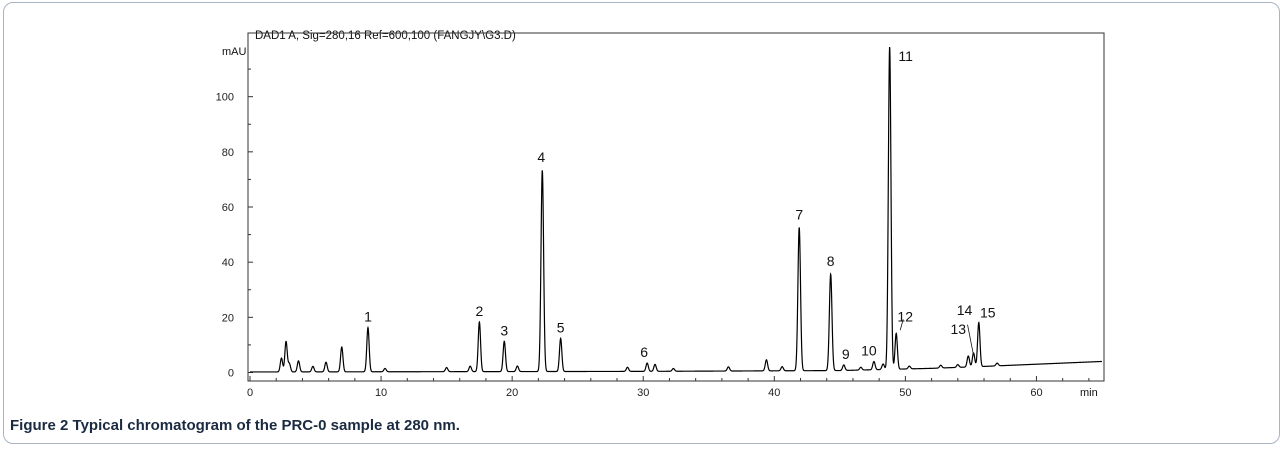 The image size is (1285, 449). I want to click on y-axis-label: mAU, so click(234, 52).